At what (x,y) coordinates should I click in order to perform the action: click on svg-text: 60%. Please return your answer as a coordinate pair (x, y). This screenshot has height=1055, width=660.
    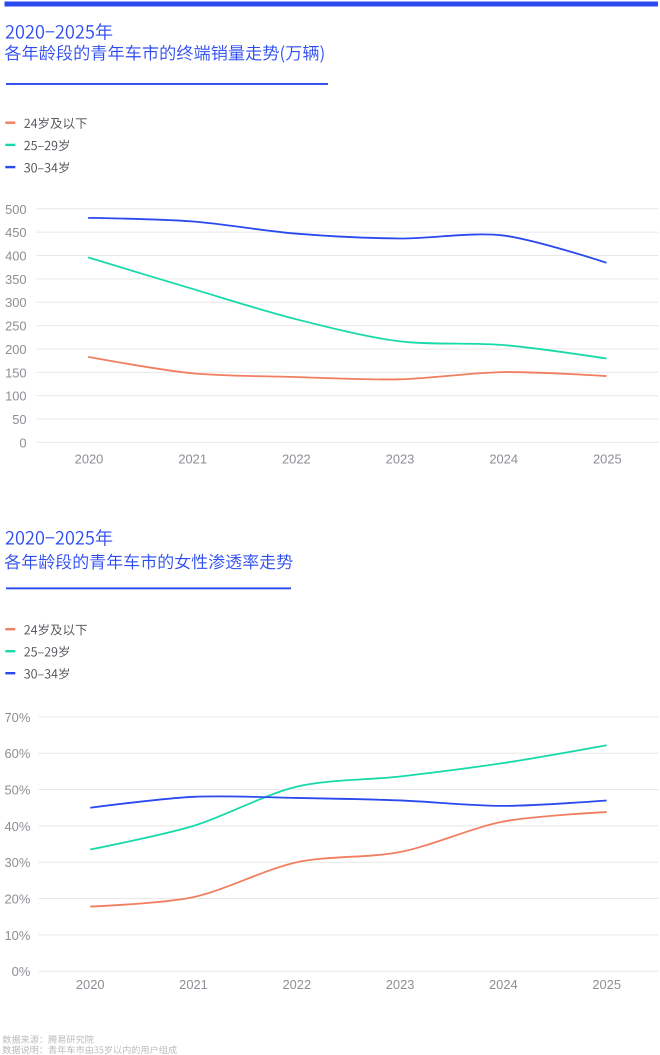
    Looking at the image, I should click on (17, 753).